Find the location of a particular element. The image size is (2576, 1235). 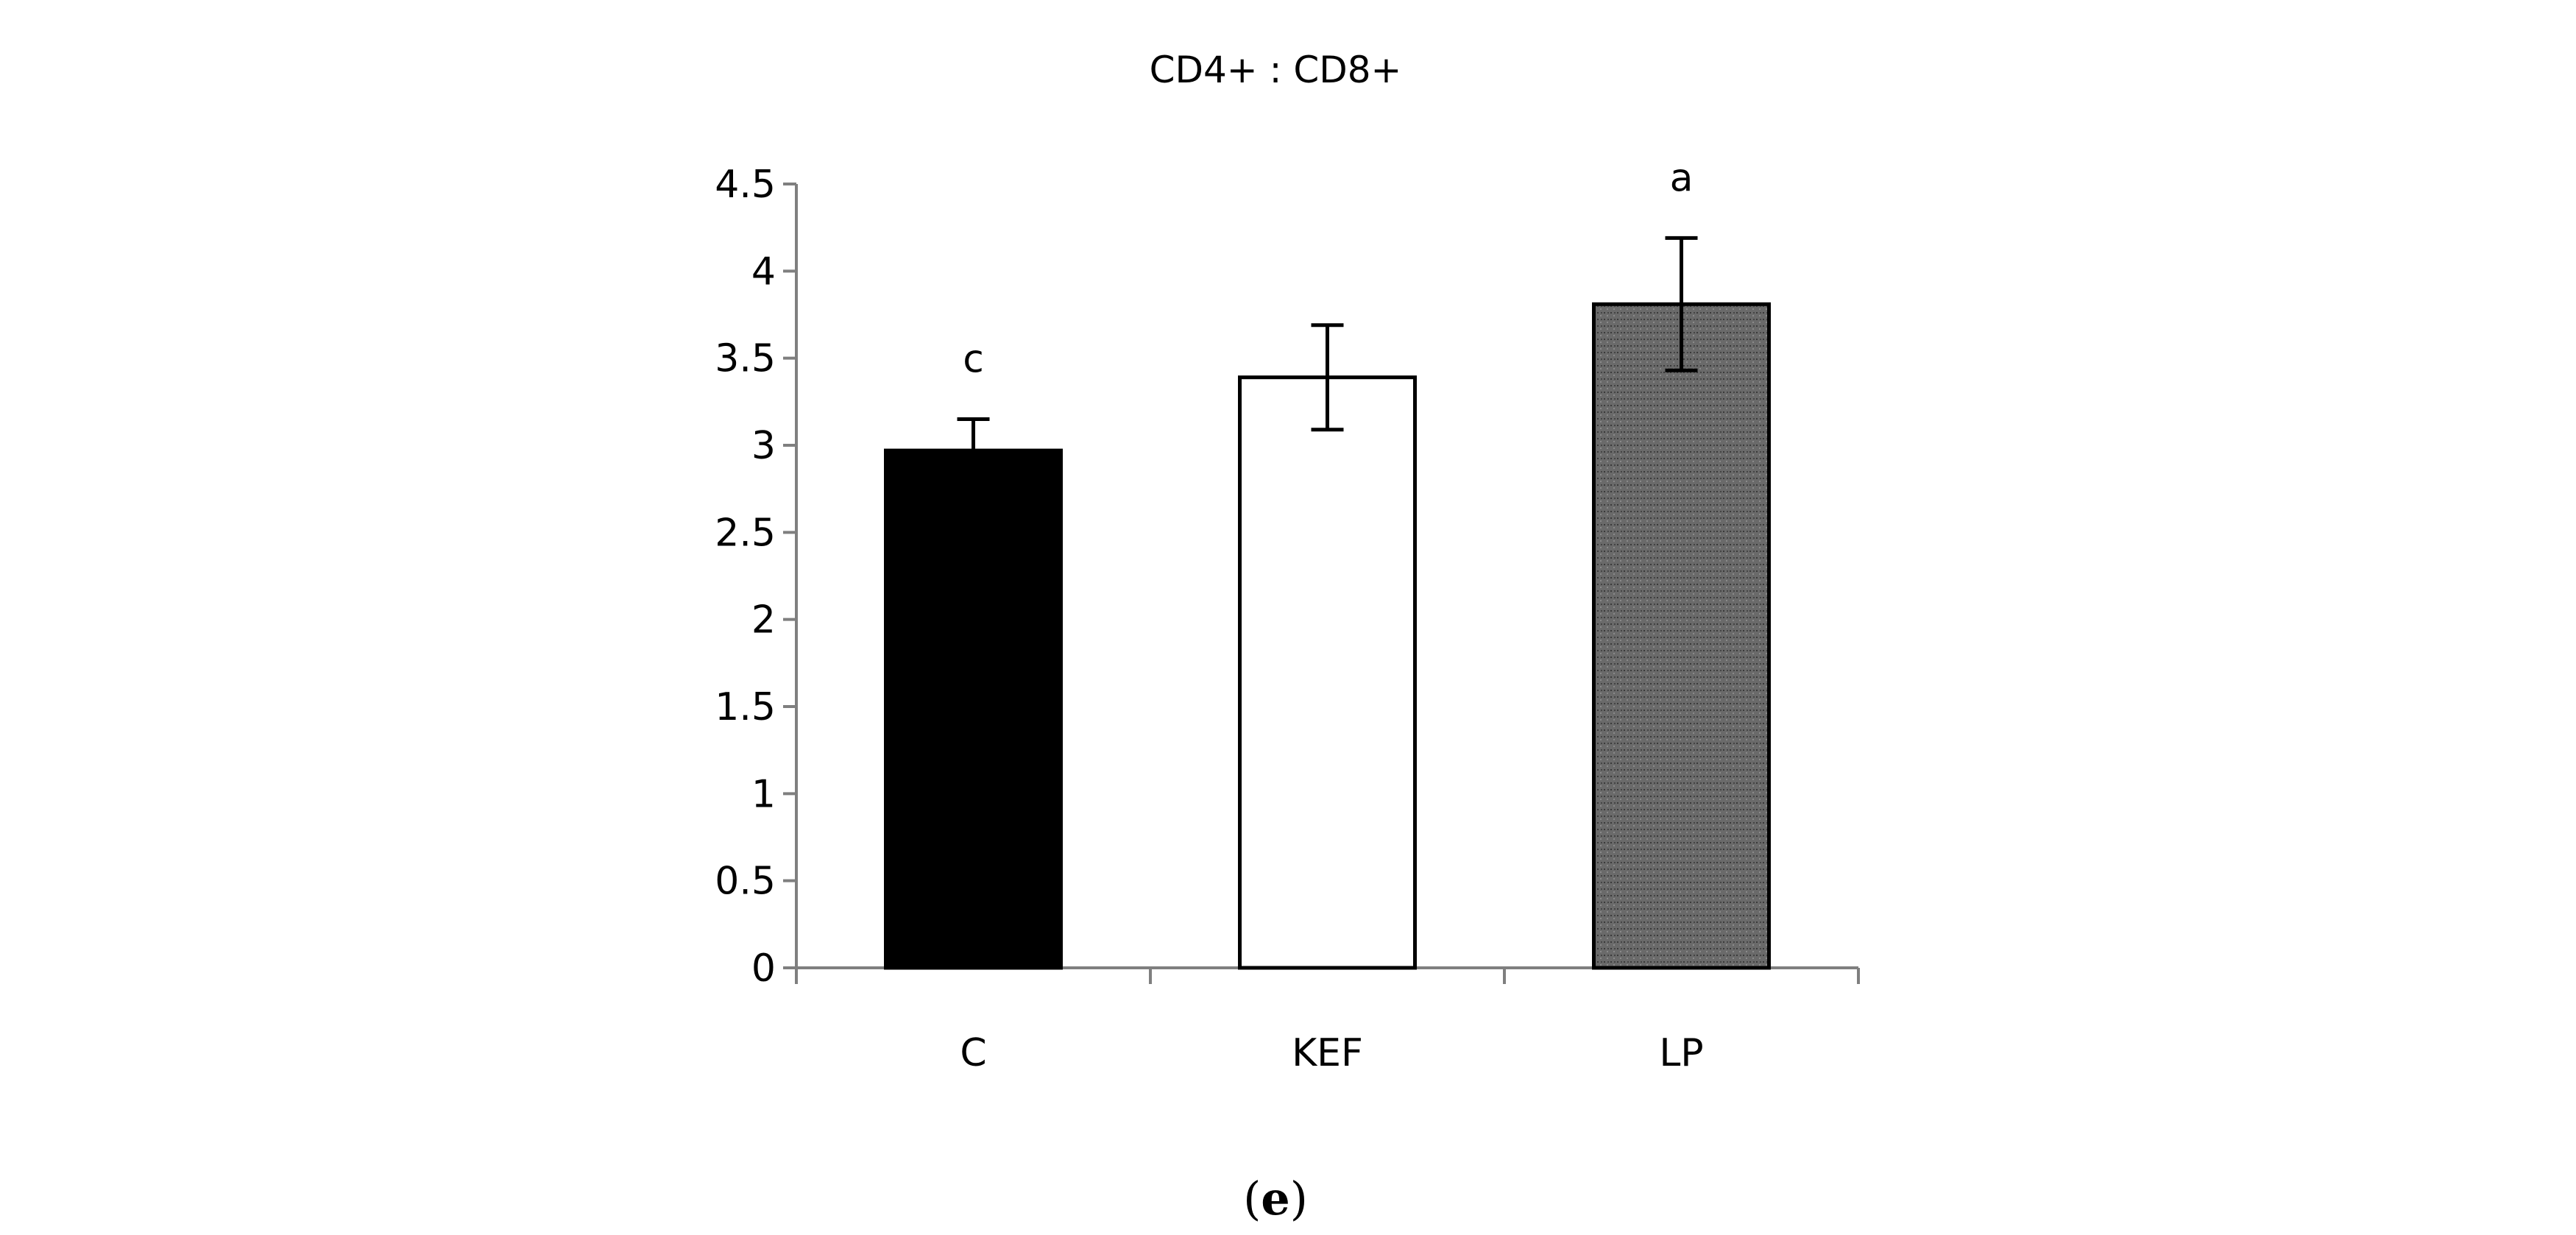

panel-label: (e) is located at coordinates (1275, 1198).